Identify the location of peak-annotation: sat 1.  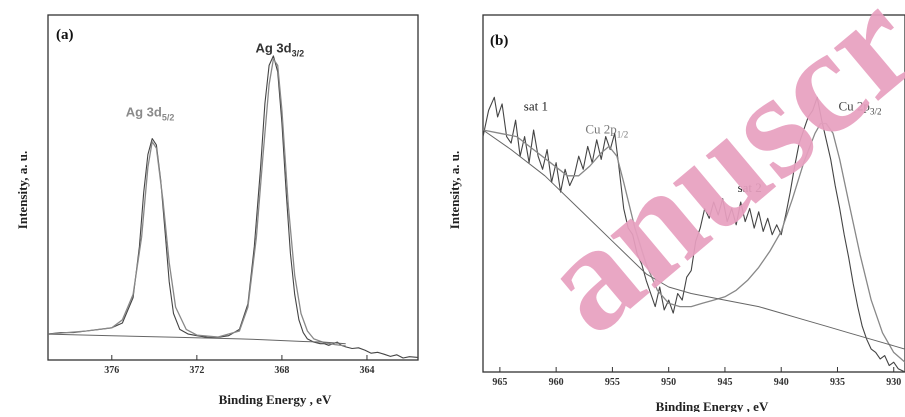
(536, 105).